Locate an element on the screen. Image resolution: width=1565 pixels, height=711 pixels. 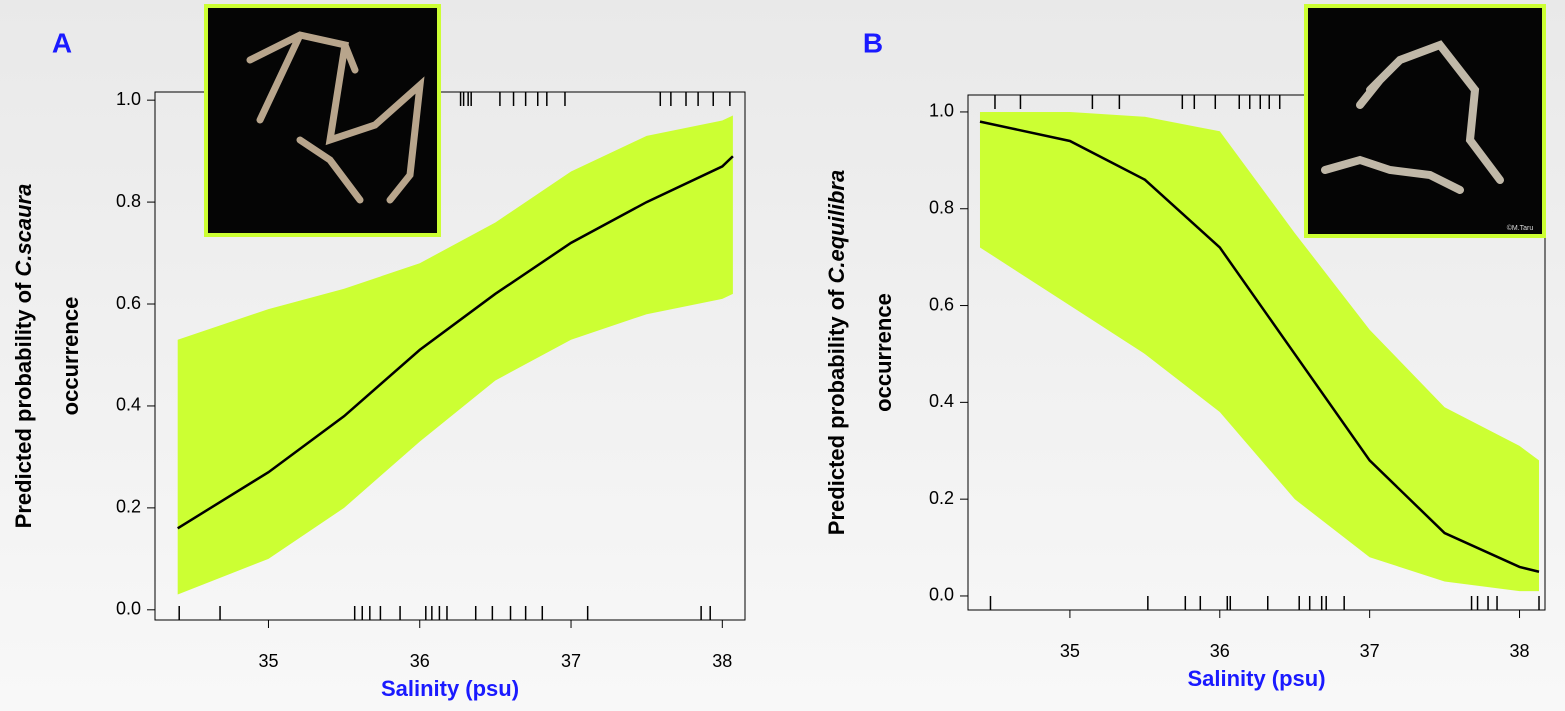
y-axis-label: Predicted probability of C.scaura is located at coordinates (23, 356).